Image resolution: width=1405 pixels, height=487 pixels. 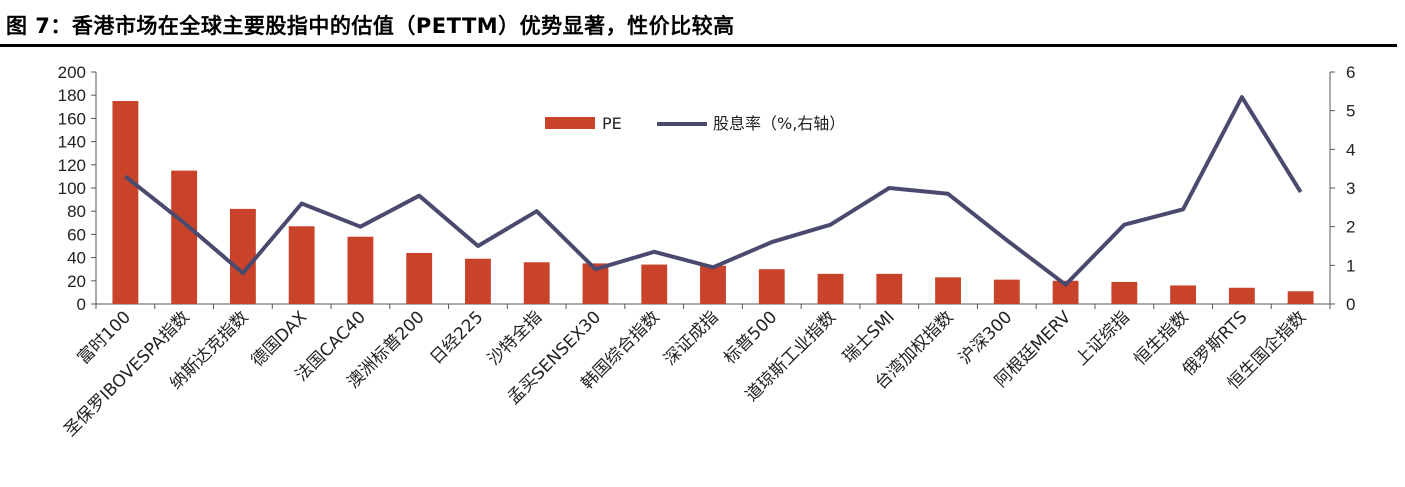 What do you see at coordinates (72, 118) in the screenshot?
I see `left-tick-label: 160` at bounding box center [72, 118].